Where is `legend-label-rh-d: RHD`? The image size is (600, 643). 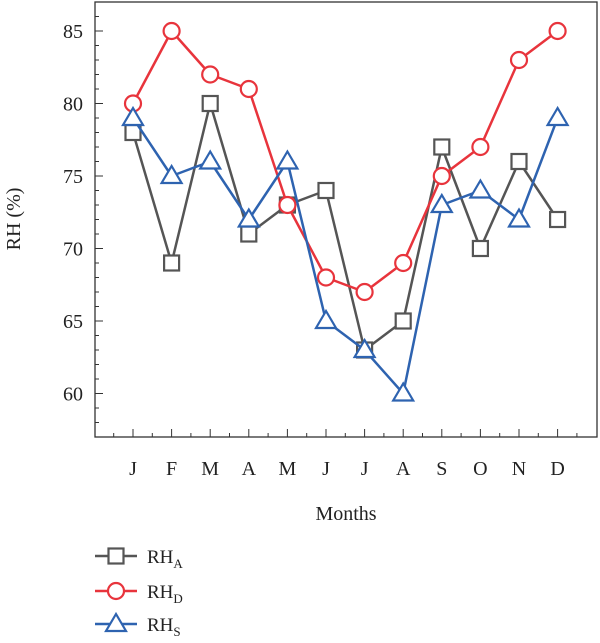
legend-label-rh-d: RHD is located at coordinates (165, 594).